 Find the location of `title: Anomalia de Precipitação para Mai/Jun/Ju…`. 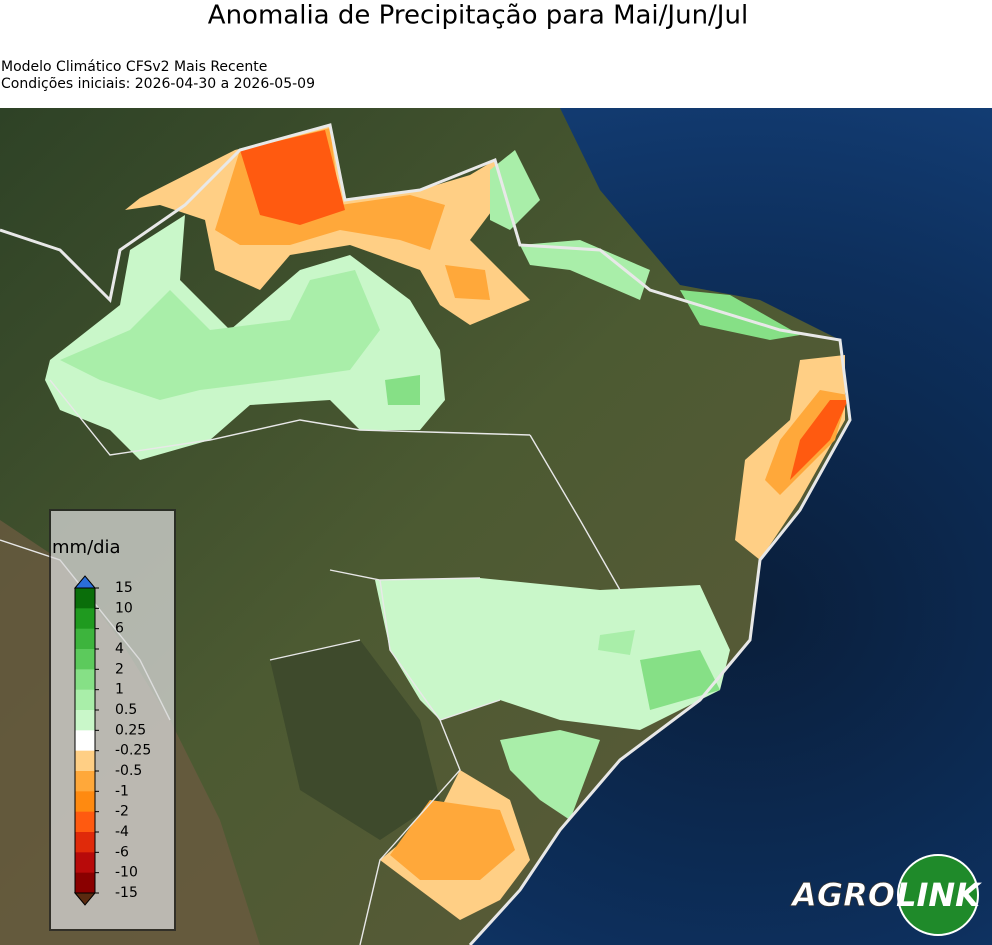

title: Anomalia de Precipitação para Mai/Jun/Ju… is located at coordinates (478, 16).